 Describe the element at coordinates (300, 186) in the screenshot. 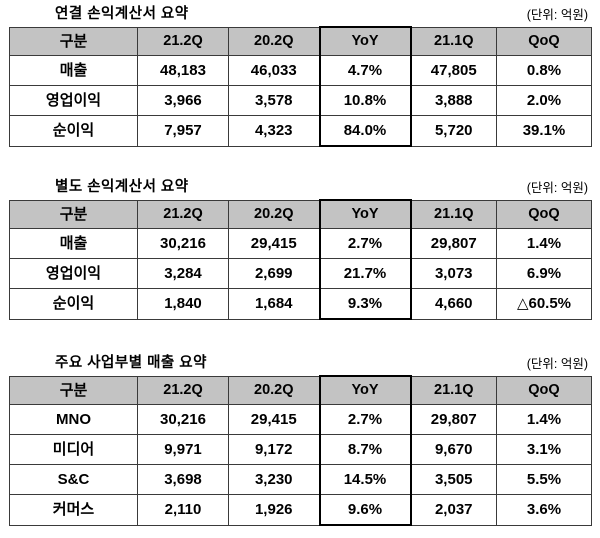

I see `section-header: 별도 손익계산서 요약 (단위: 억원)` at that location.